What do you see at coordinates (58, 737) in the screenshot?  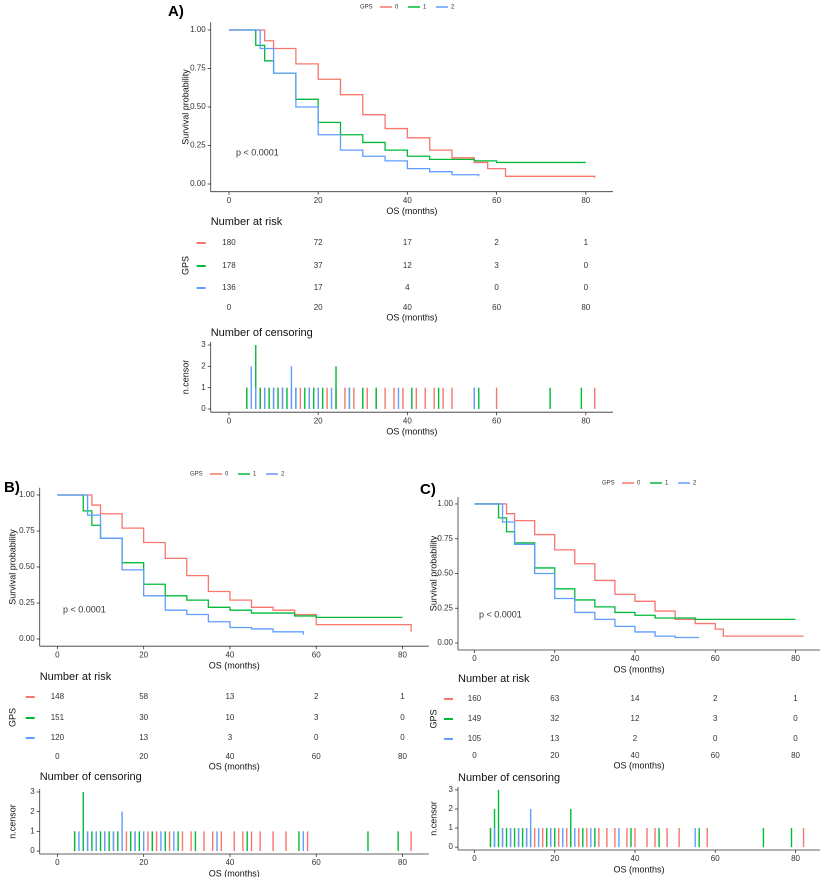 I see `risk-count: 120` at bounding box center [58, 737].